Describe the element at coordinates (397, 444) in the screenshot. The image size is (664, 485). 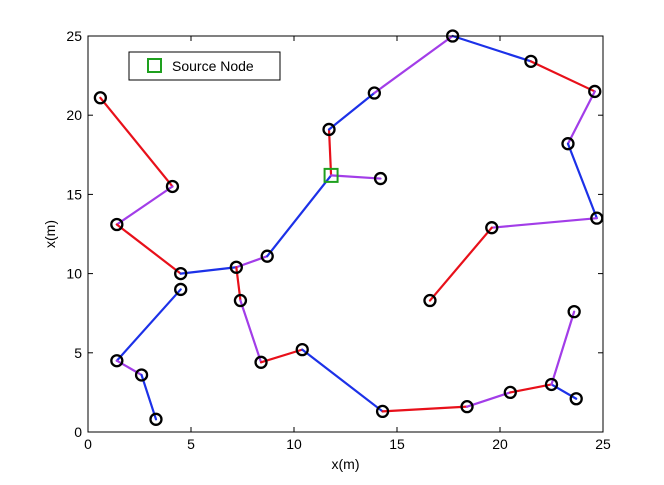
I see `x-tick-label: 15` at that location.